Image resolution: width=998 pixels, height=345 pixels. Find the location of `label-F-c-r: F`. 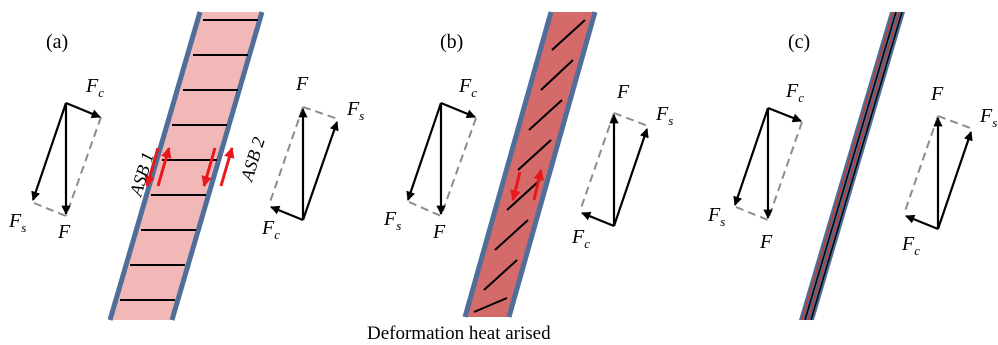

label-F-c-r: F is located at coordinates (937, 94).